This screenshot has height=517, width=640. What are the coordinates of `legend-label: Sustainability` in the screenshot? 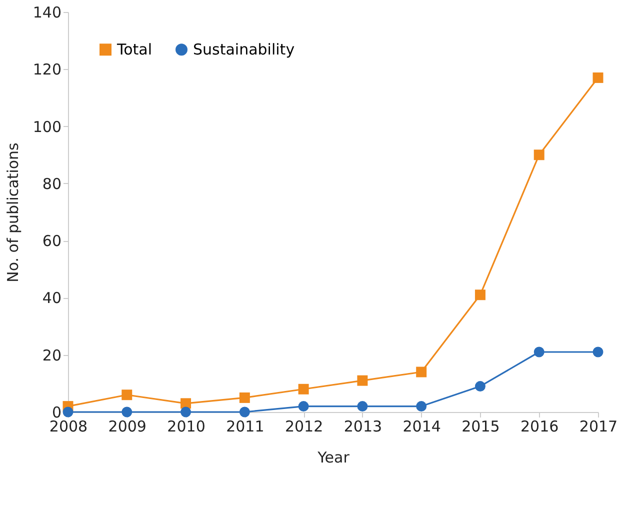 It's located at (244, 49).